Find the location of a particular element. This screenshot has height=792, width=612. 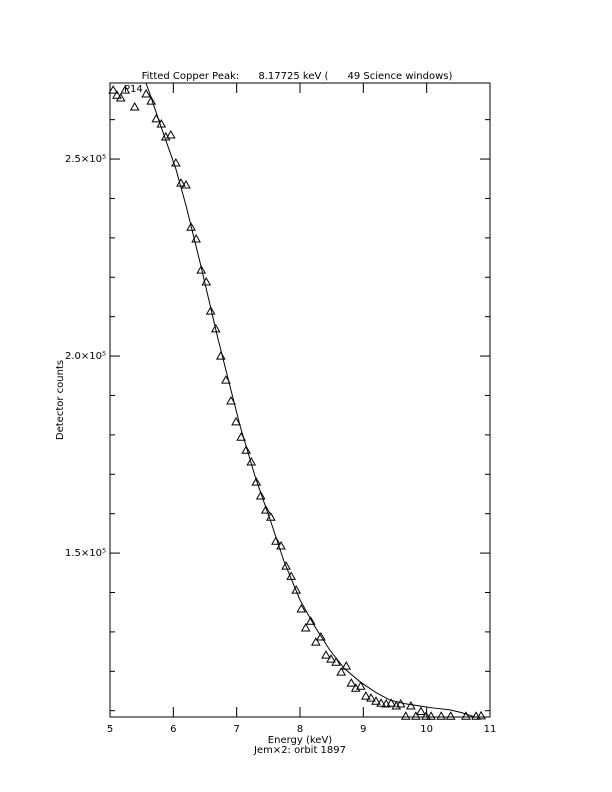

x-tick-label: 5 is located at coordinates (110, 729).